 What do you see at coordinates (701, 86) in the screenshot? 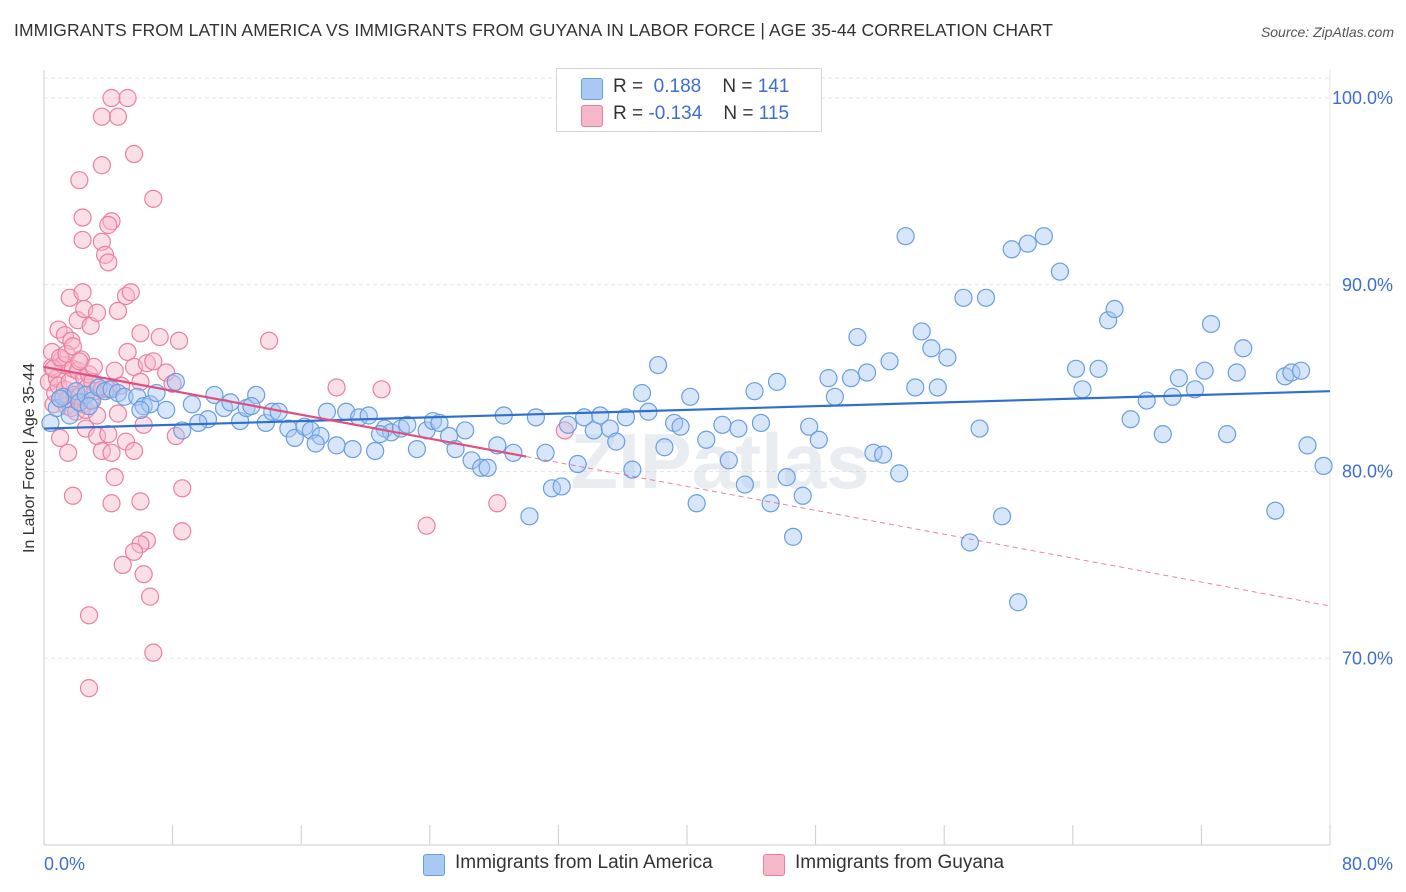
I see `legend-text: R = 0.188 N = 141` at bounding box center [701, 86].